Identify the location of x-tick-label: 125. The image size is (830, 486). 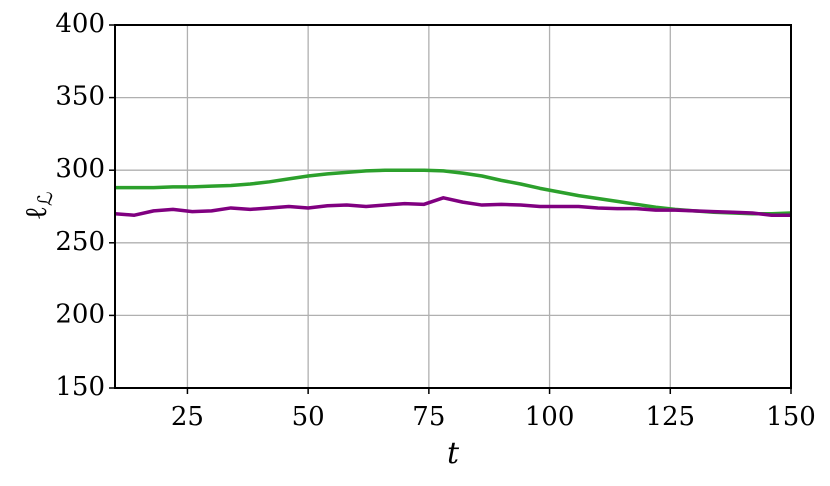
(670, 417).